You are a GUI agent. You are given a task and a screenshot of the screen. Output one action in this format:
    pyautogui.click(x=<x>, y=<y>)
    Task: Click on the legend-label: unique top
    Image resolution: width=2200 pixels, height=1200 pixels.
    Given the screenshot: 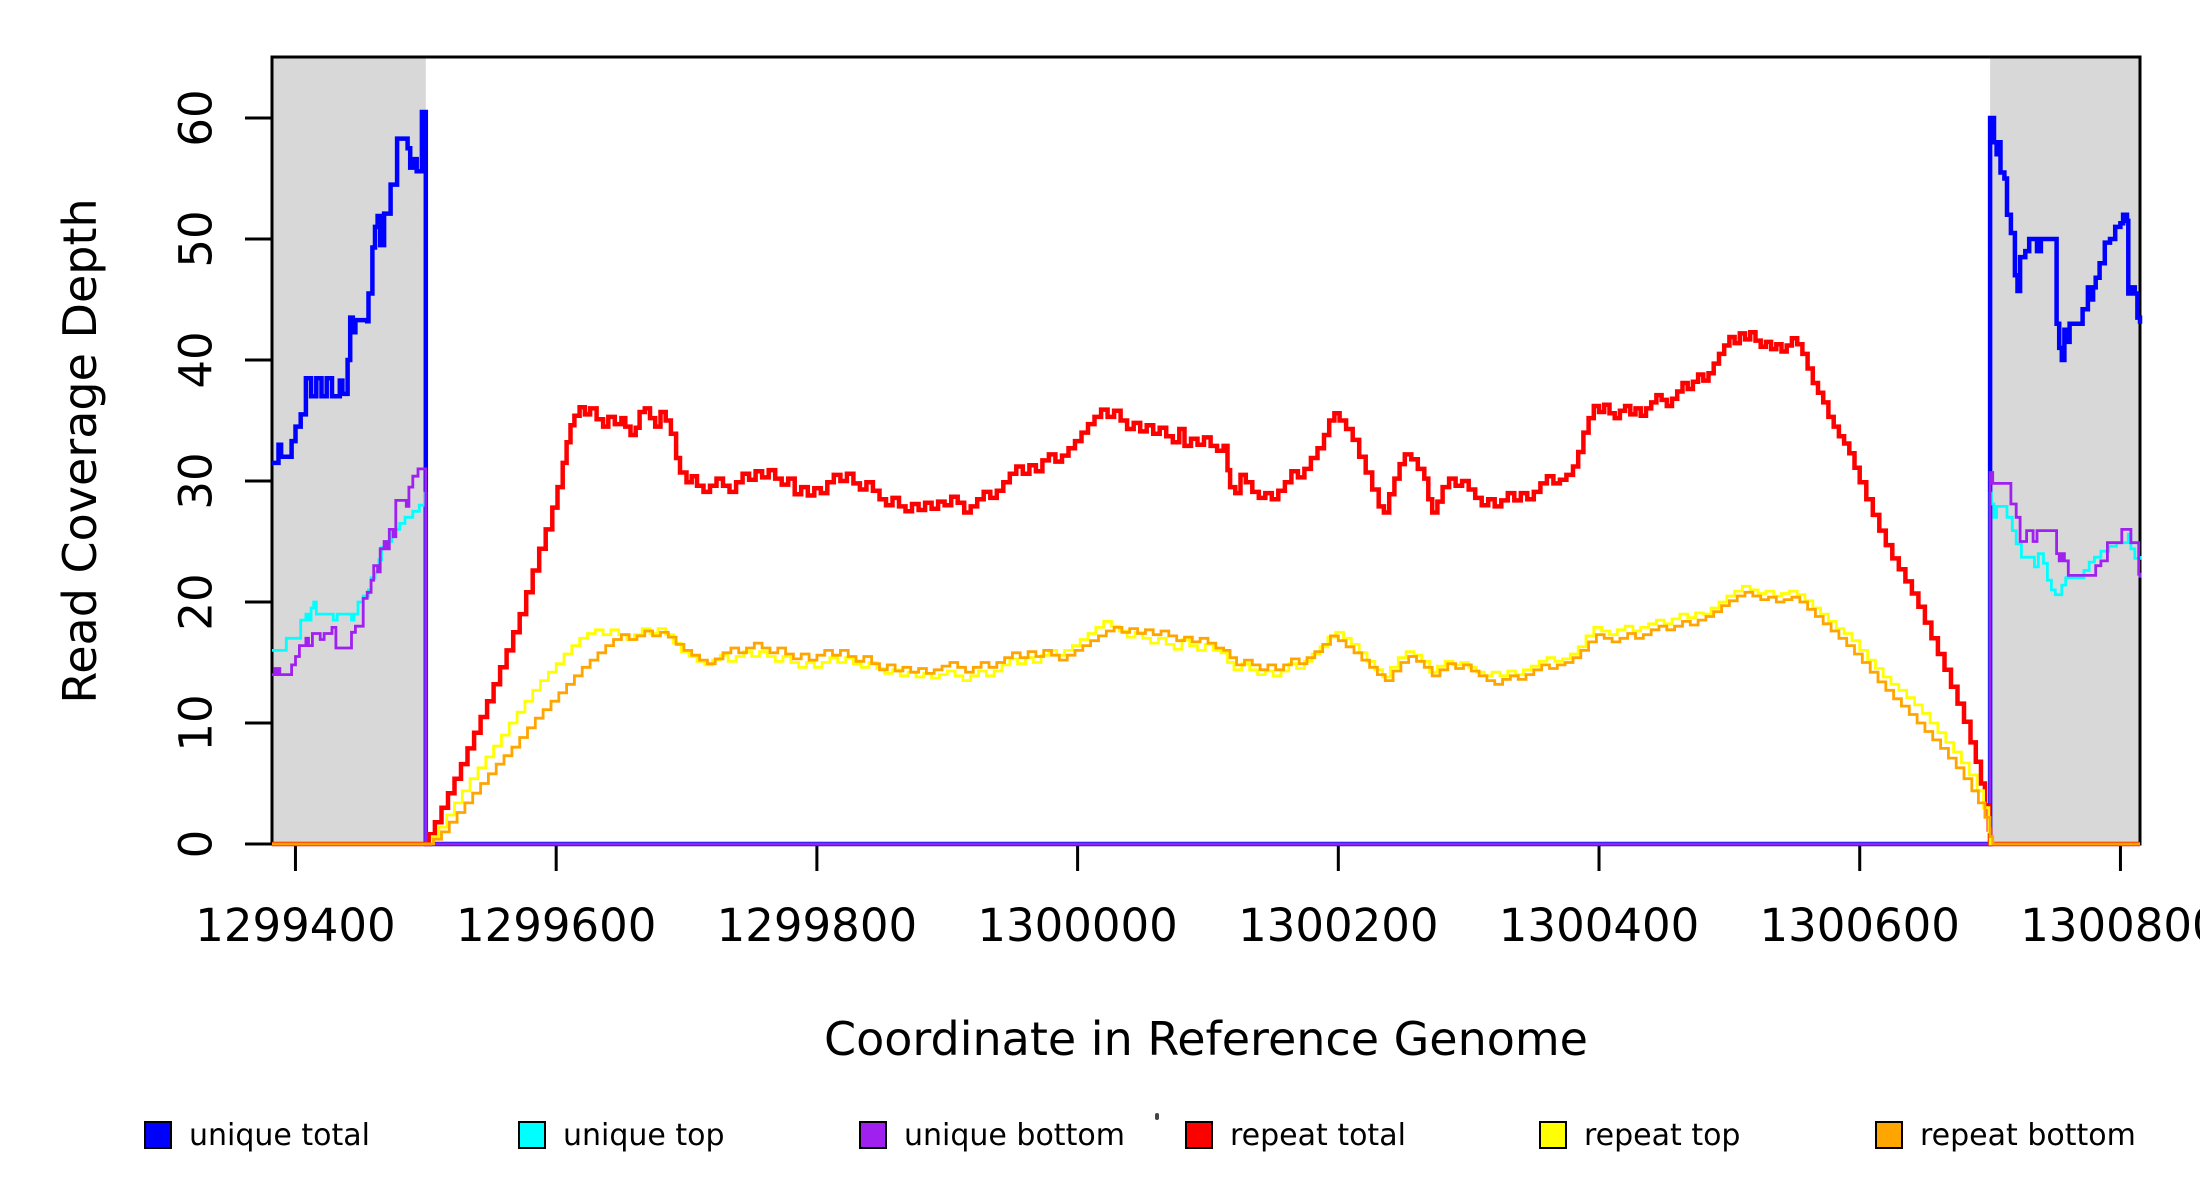 What is the action you would take?
    pyautogui.click(x=644, y=1135)
    